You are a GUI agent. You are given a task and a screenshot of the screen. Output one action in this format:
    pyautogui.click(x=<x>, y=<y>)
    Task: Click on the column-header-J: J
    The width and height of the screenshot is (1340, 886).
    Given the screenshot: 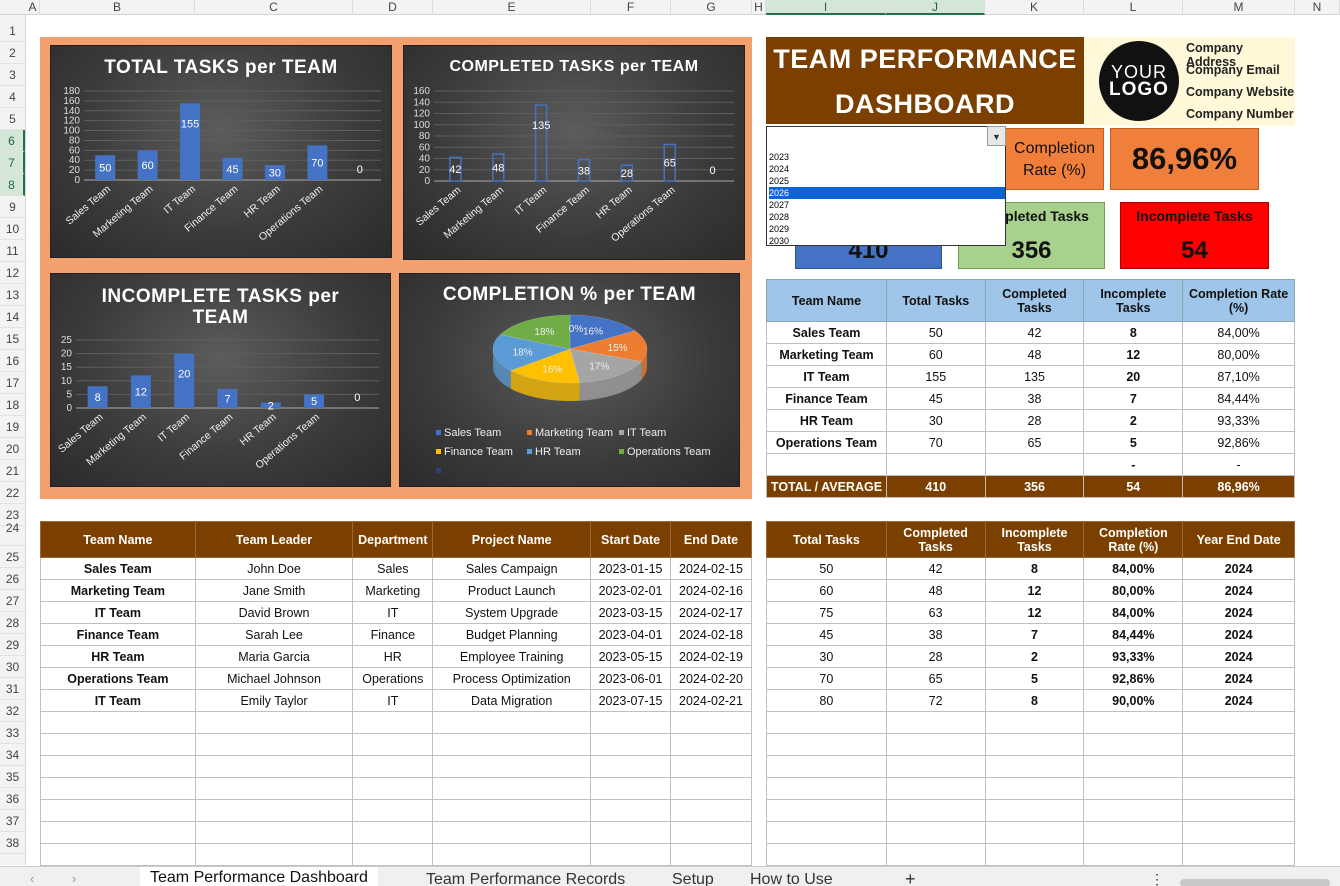 What is the action you would take?
    pyautogui.click(x=935, y=7)
    